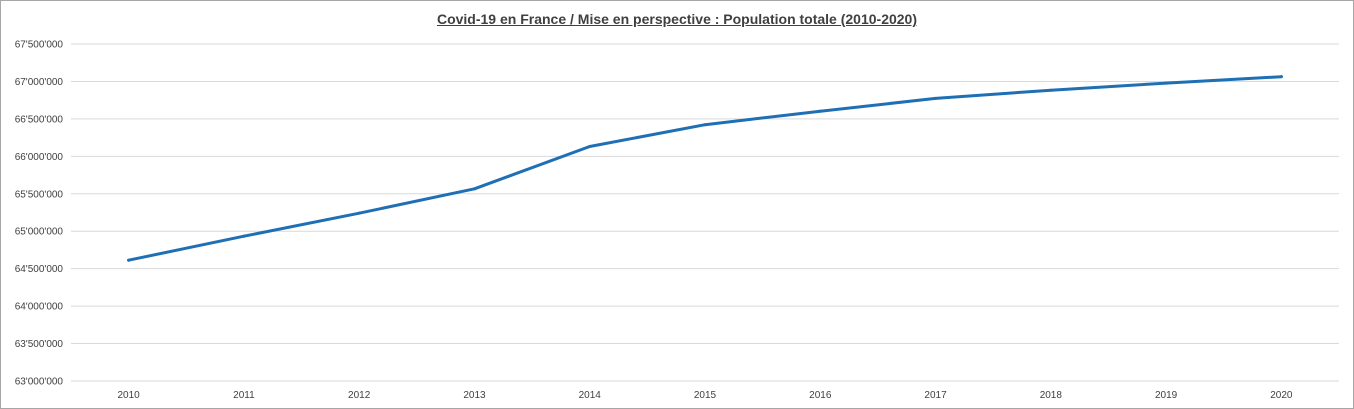 The height and width of the screenshot is (409, 1354). I want to click on x-tick-label: 2014, so click(590, 395).